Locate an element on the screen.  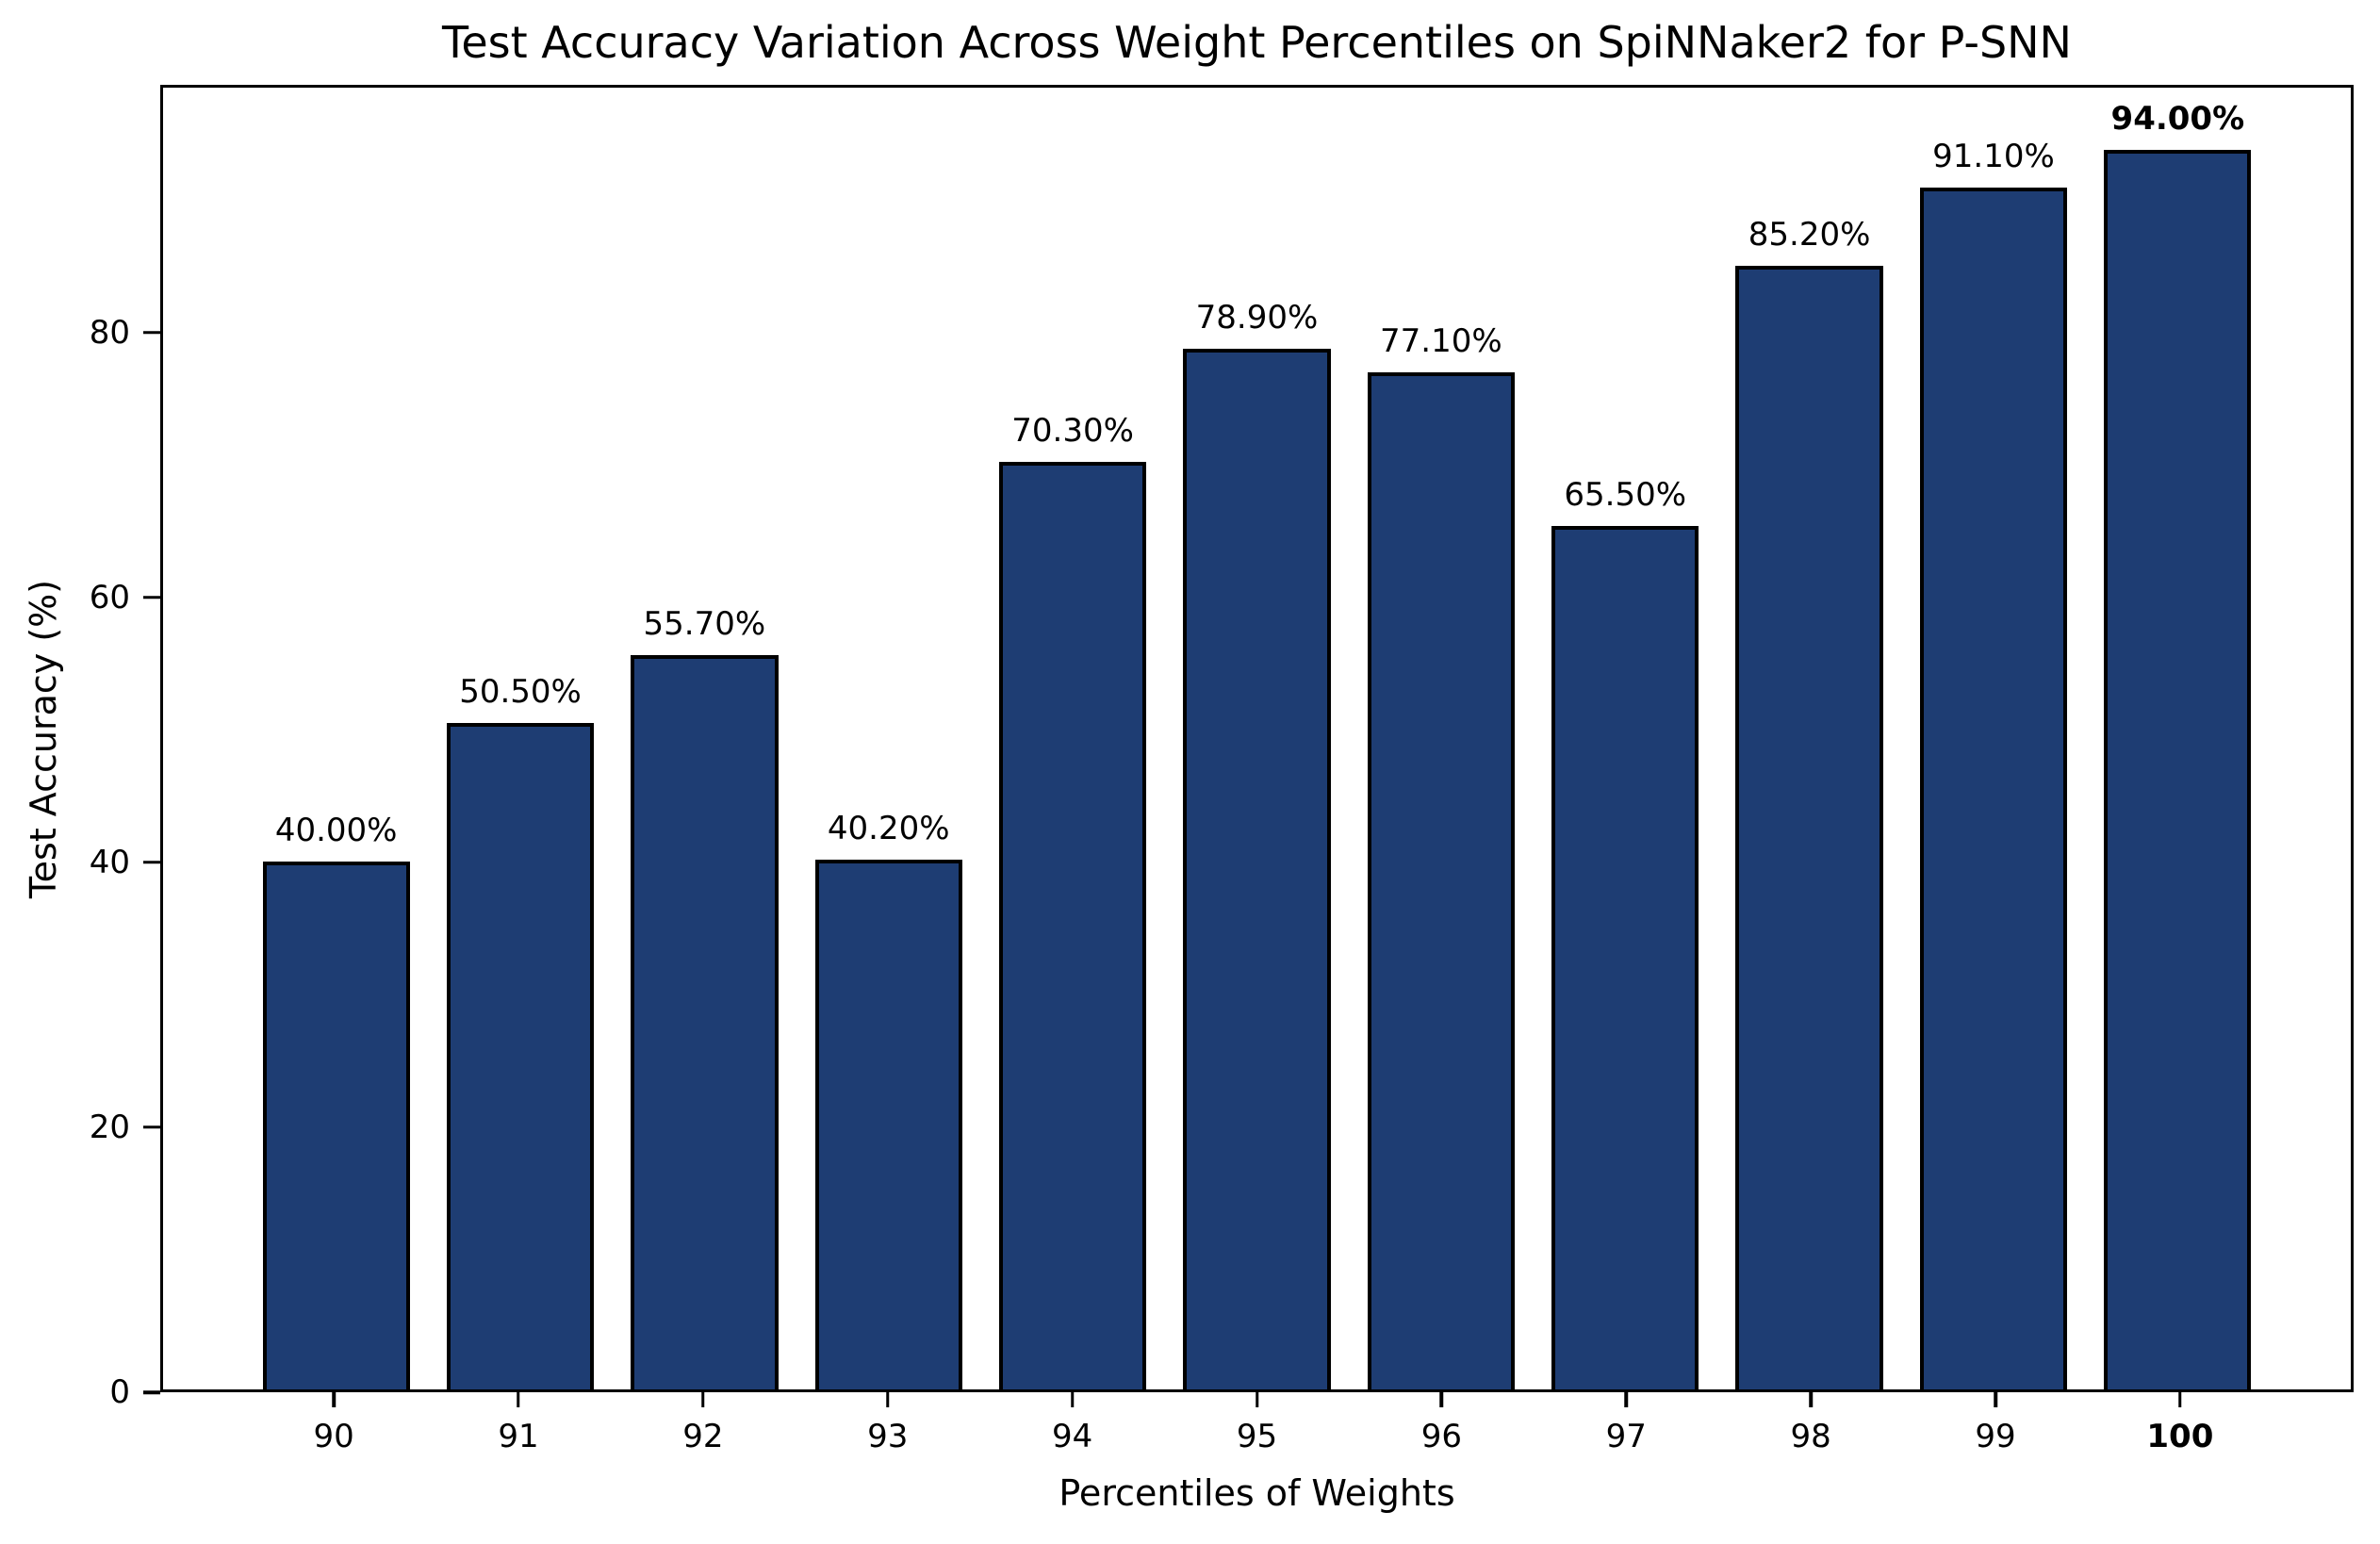
bar-value-label: 65.50% is located at coordinates (1625, 494).